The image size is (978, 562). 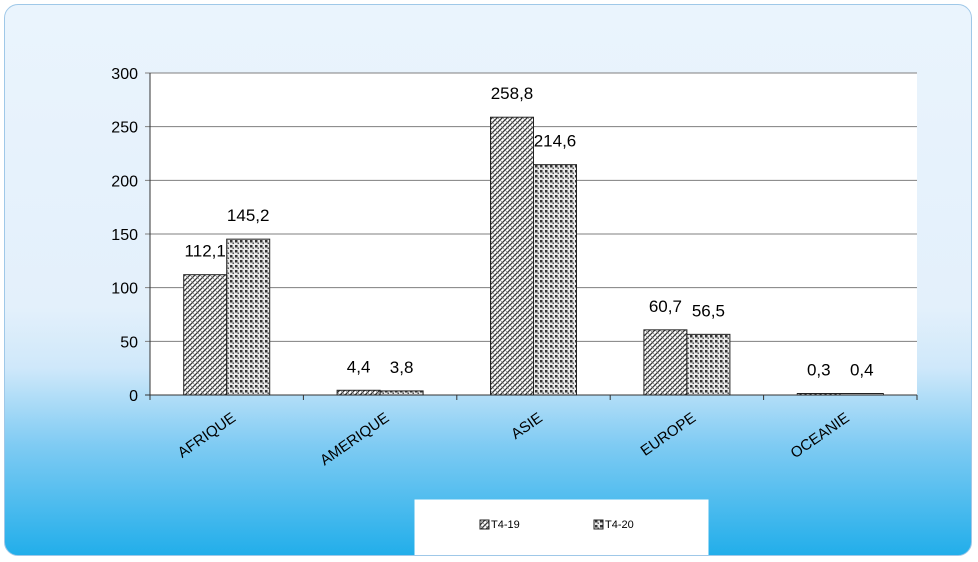 I want to click on y-tick-label: 100, so click(x=124, y=289).